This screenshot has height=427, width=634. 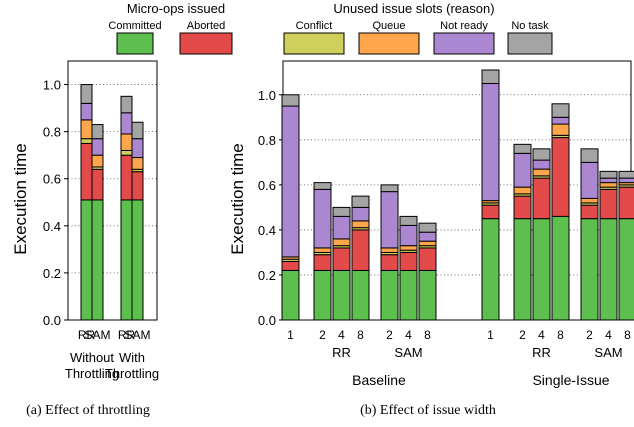 I want to click on panel-a-ytick-label: 0.0, so click(x=52, y=320).